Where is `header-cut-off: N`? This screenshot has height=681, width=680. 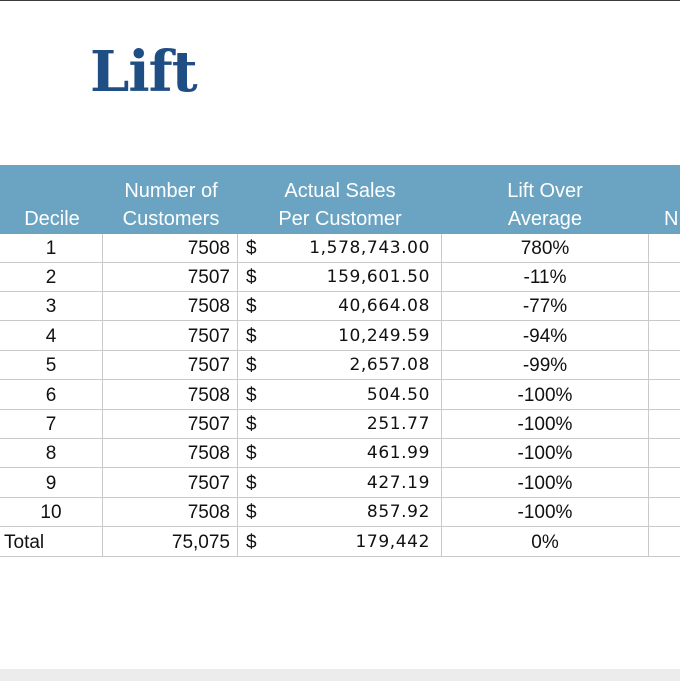
header-cut-off: N is located at coordinates (672, 219).